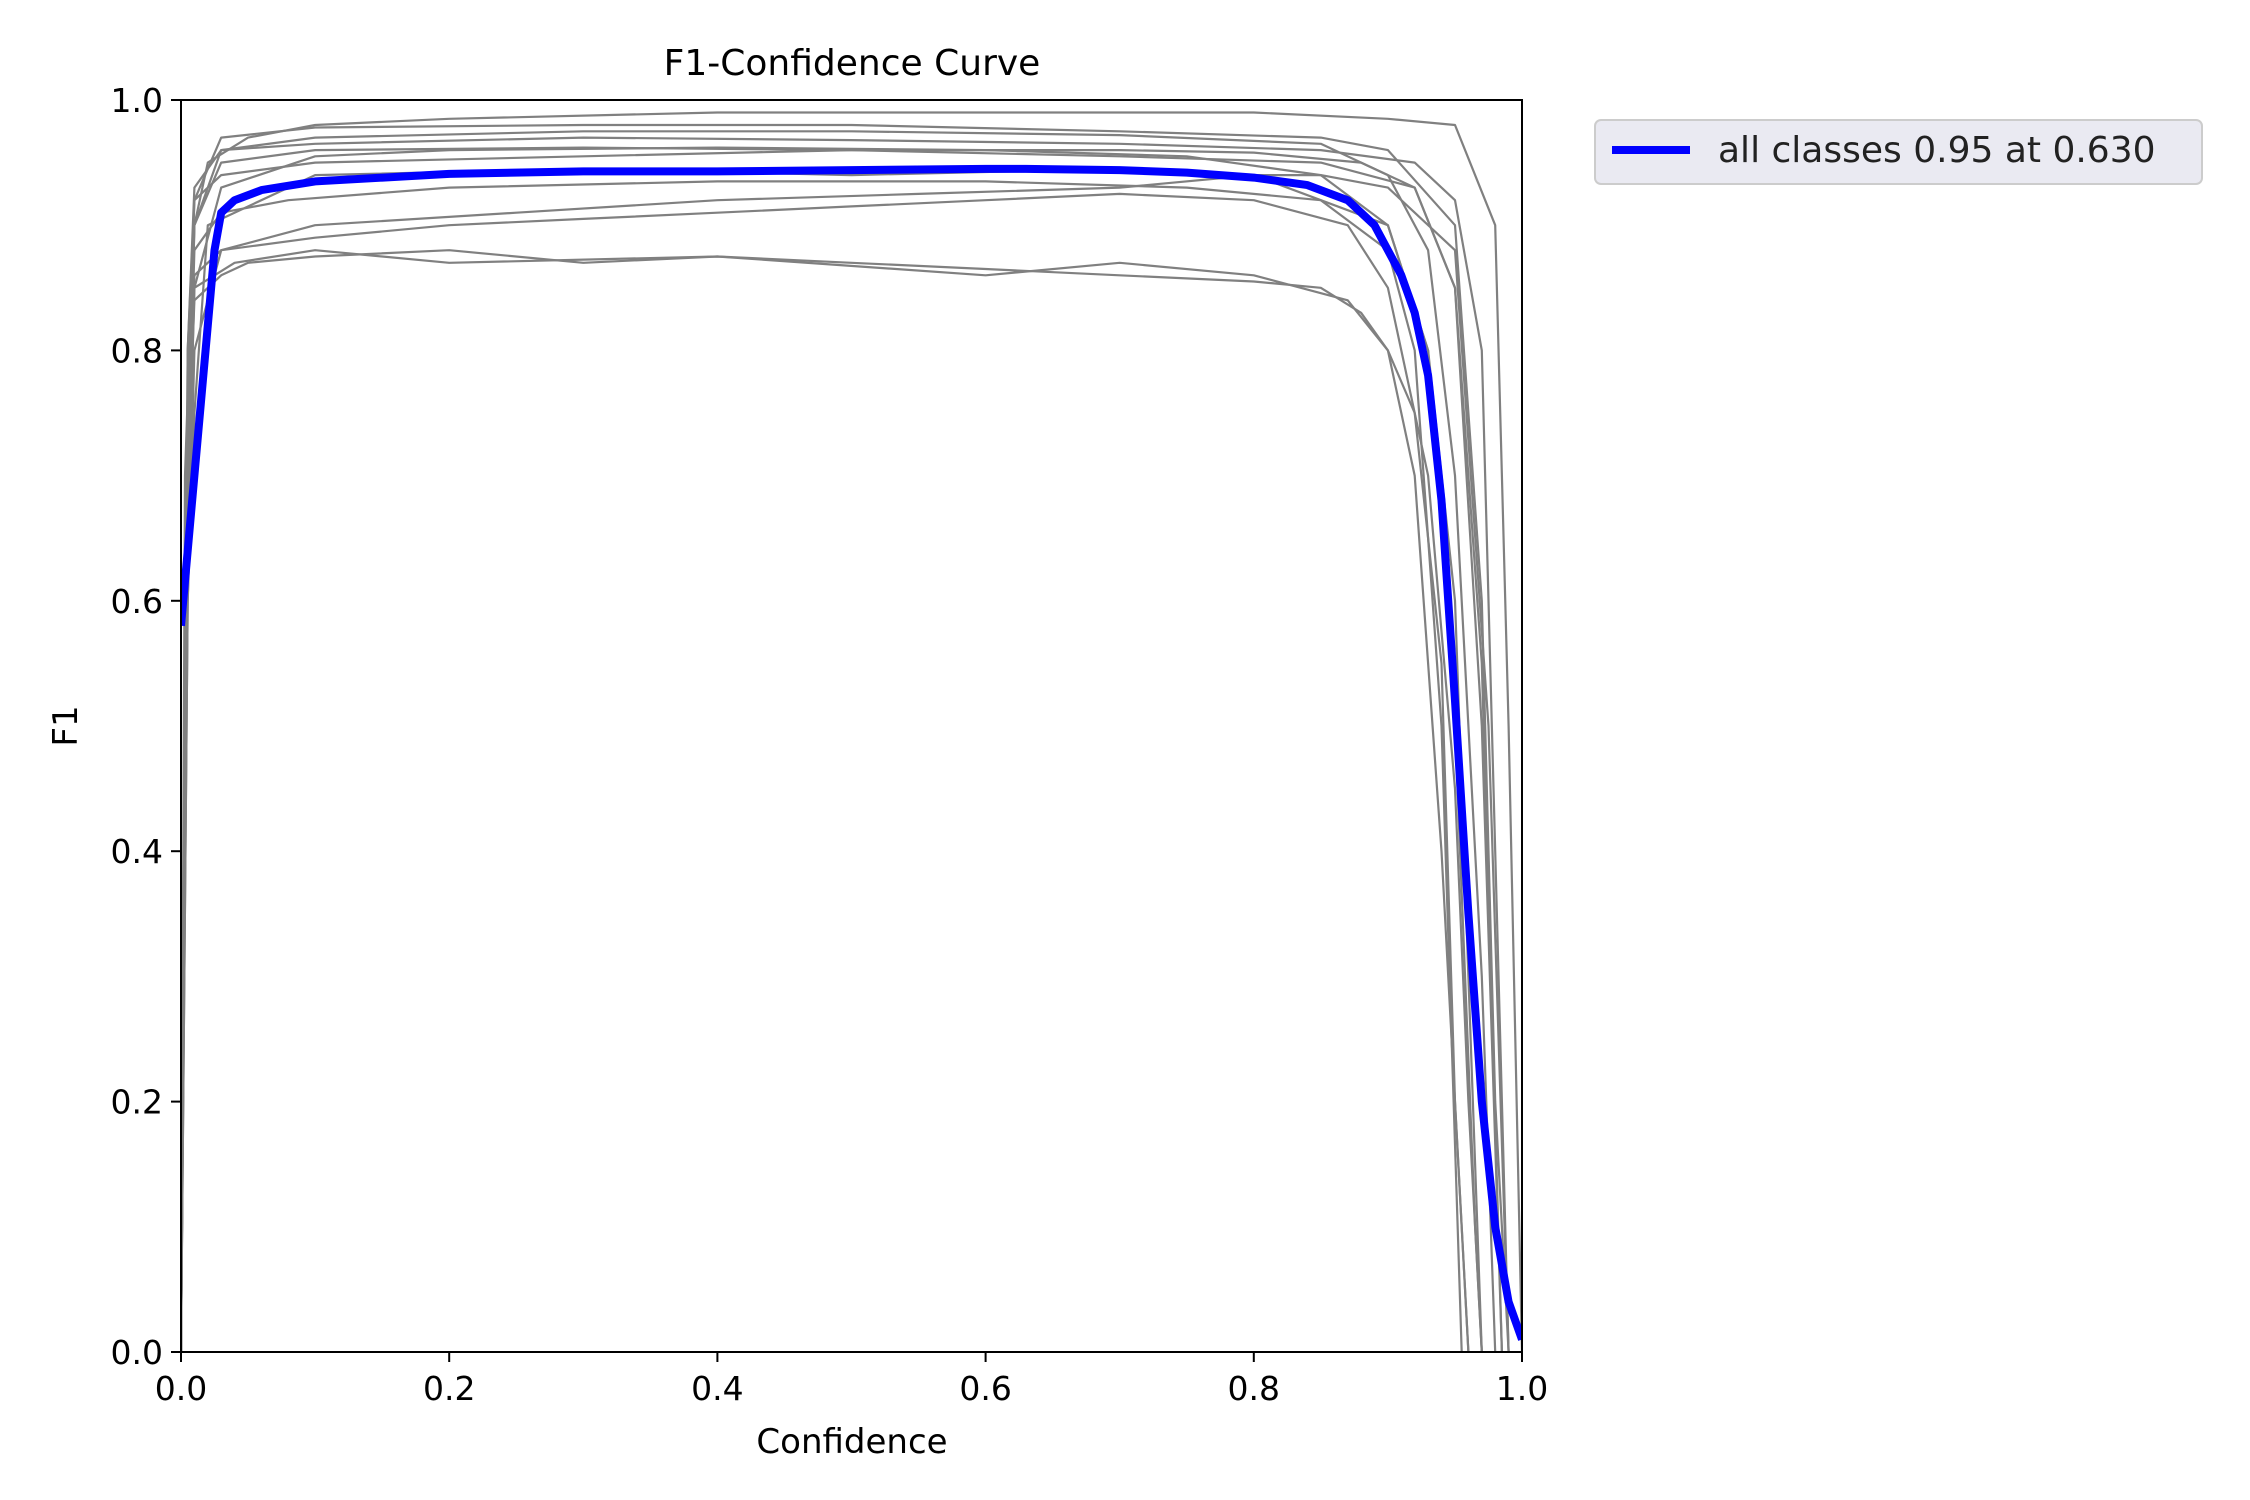 This screenshot has width=2250, height=1500. Describe the element at coordinates (717, 1388) in the screenshot. I see `x-tick-label: 0.4` at that location.